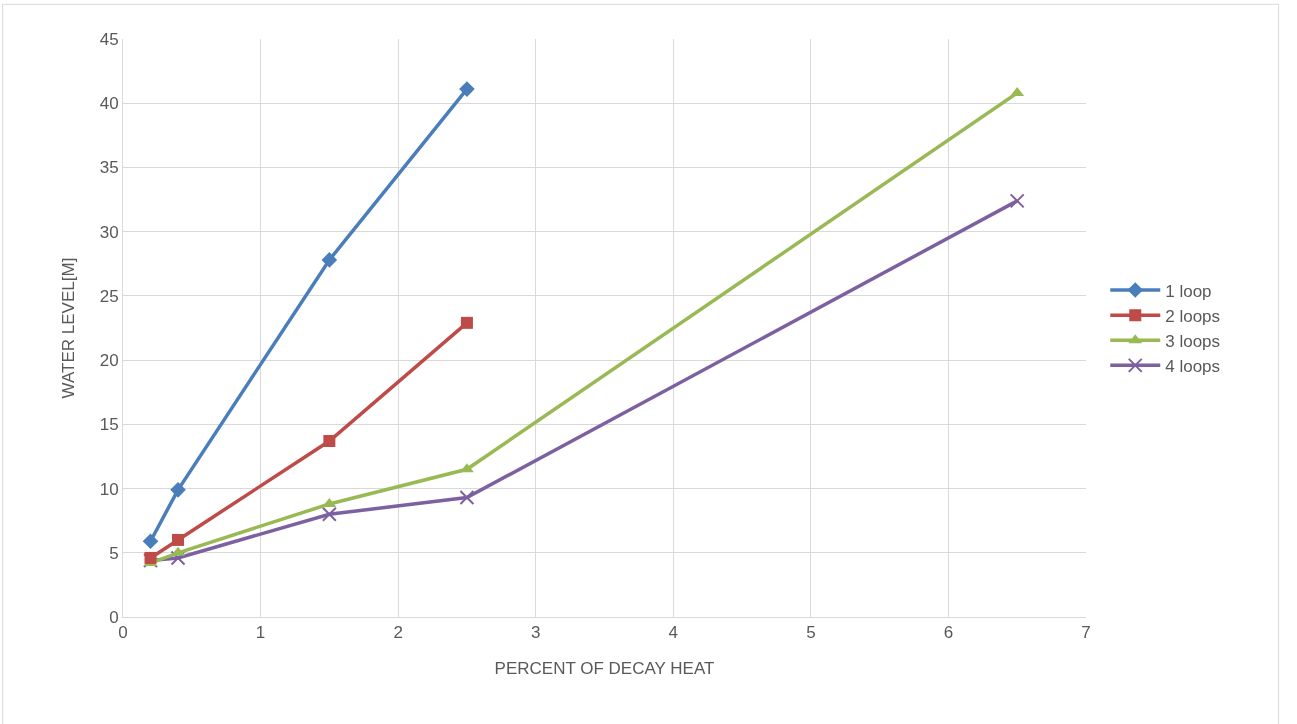 The image size is (1297, 724). What do you see at coordinates (109, 296) in the screenshot?
I see `y-tick-label: 25` at bounding box center [109, 296].